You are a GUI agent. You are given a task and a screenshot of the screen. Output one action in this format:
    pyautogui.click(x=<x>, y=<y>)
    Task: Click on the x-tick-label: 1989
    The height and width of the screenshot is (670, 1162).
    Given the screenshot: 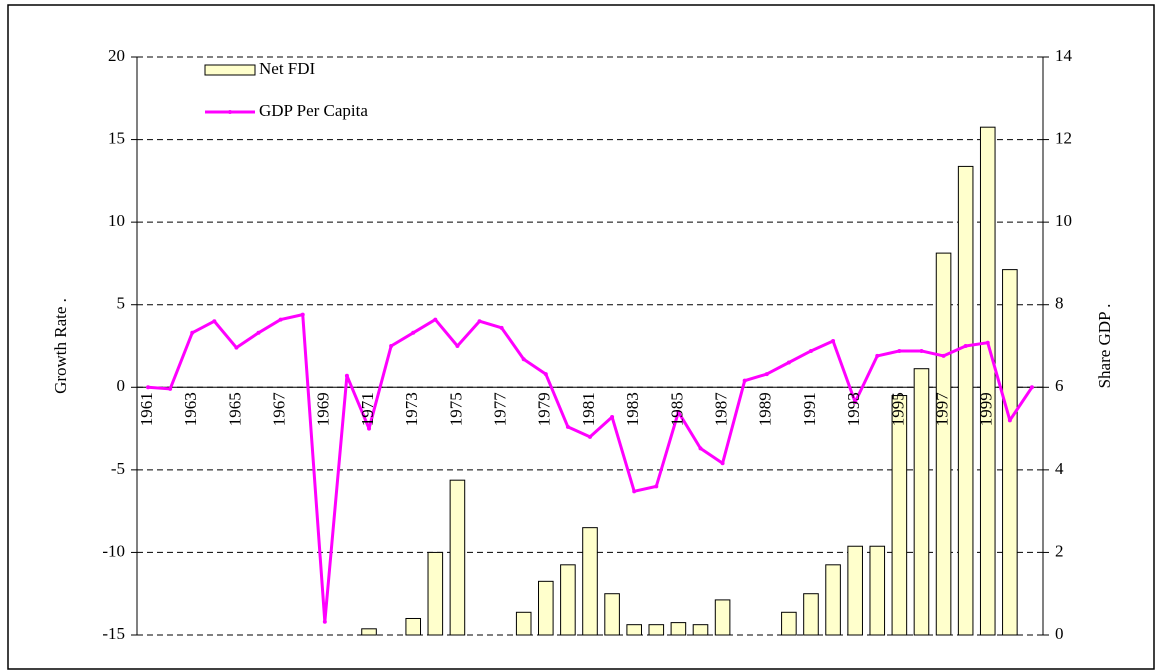 What is the action you would take?
    pyautogui.click(x=765, y=409)
    